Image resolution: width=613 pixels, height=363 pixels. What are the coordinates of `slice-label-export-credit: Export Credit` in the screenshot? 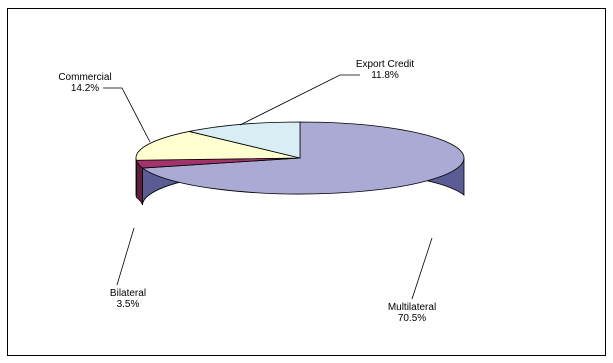 It's located at (385, 64).